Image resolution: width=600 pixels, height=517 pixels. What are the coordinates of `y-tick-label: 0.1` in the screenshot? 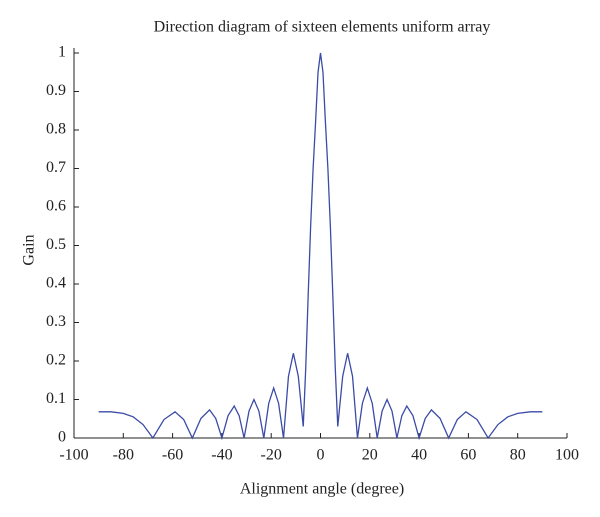 It's located at (56, 398).